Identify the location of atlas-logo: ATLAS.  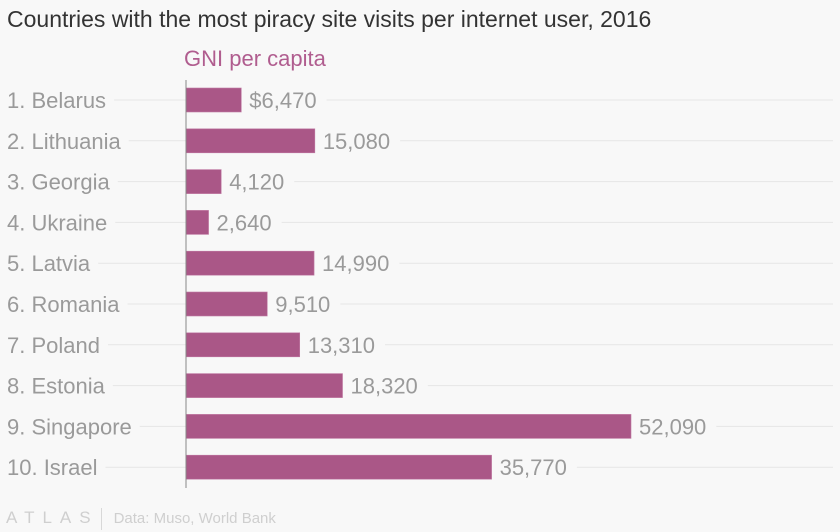
(52, 517).